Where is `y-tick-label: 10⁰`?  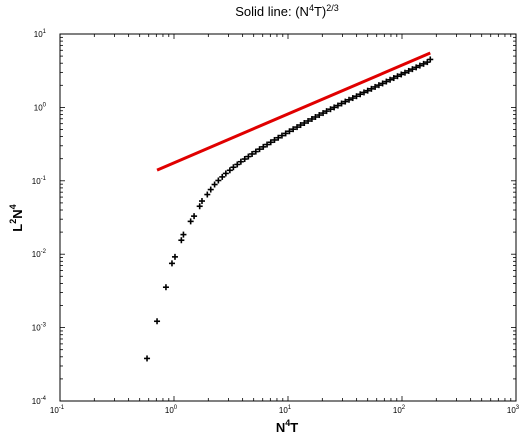 y-tick-label: 10⁰ is located at coordinates (40, 107).